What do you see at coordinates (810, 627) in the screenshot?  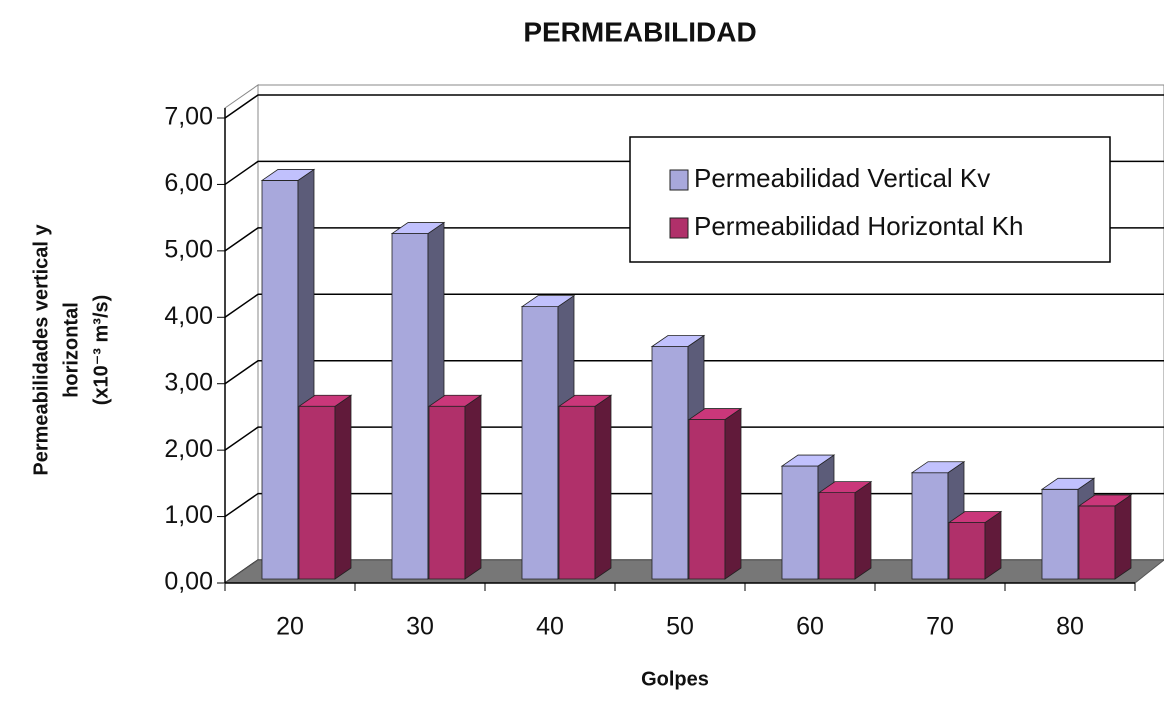 I see `x-tick-label: 60` at bounding box center [810, 627].